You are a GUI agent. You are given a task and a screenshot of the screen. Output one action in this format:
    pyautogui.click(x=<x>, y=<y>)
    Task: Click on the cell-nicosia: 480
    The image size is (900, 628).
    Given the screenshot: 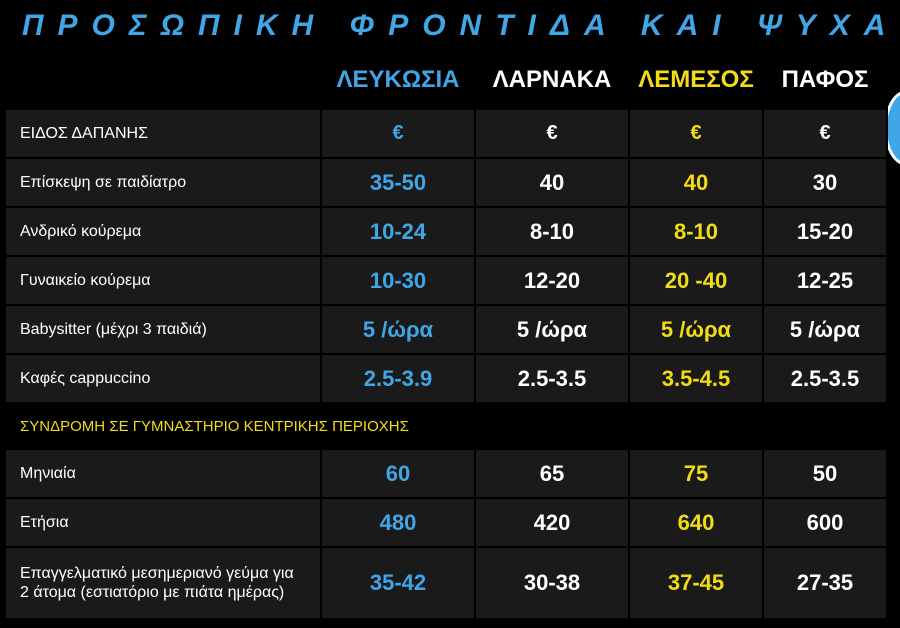 What is the action you would take?
    pyautogui.click(x=398, y=522)
    